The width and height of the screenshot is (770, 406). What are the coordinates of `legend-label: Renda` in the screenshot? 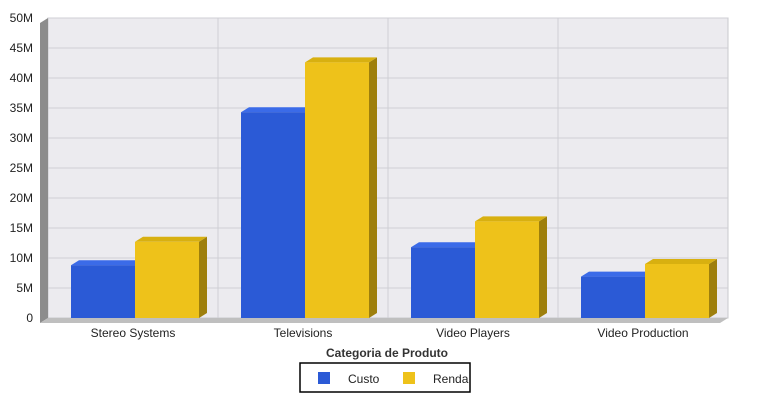 It's located at (451, 379).